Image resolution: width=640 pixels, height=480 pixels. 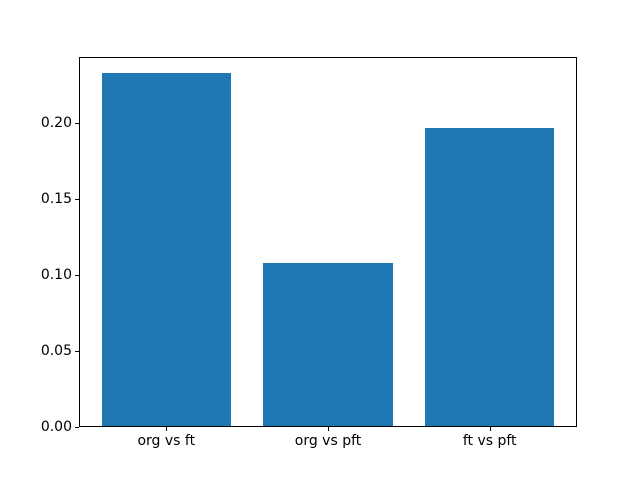 What do you see at coordinates (56, 427) in the screenshot?
I see `y-tick-label: 0.00` at bounding box center [56, 427].